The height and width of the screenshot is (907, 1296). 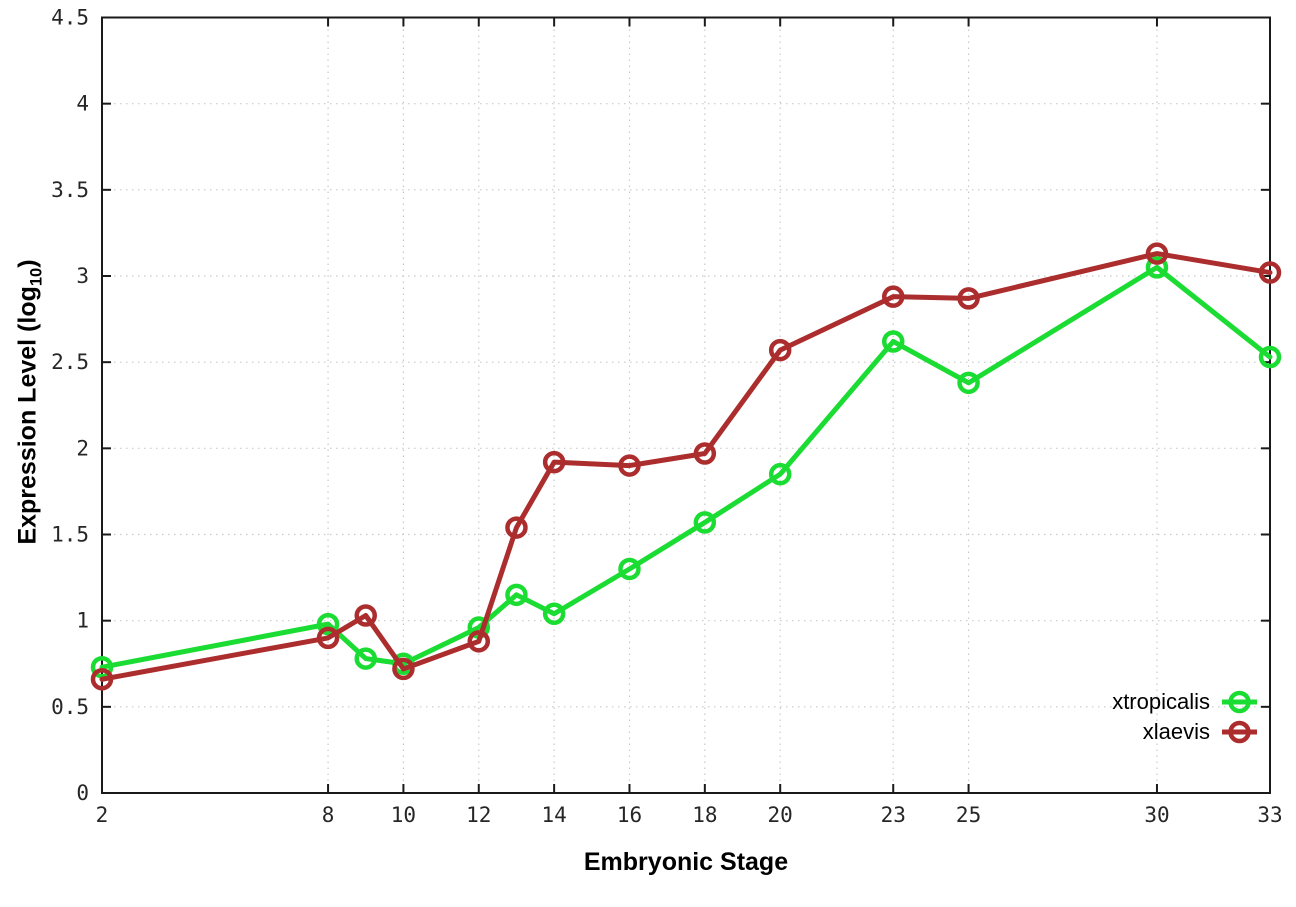 I want to click on x-tick-label: 25, so click(x=968, y=815).